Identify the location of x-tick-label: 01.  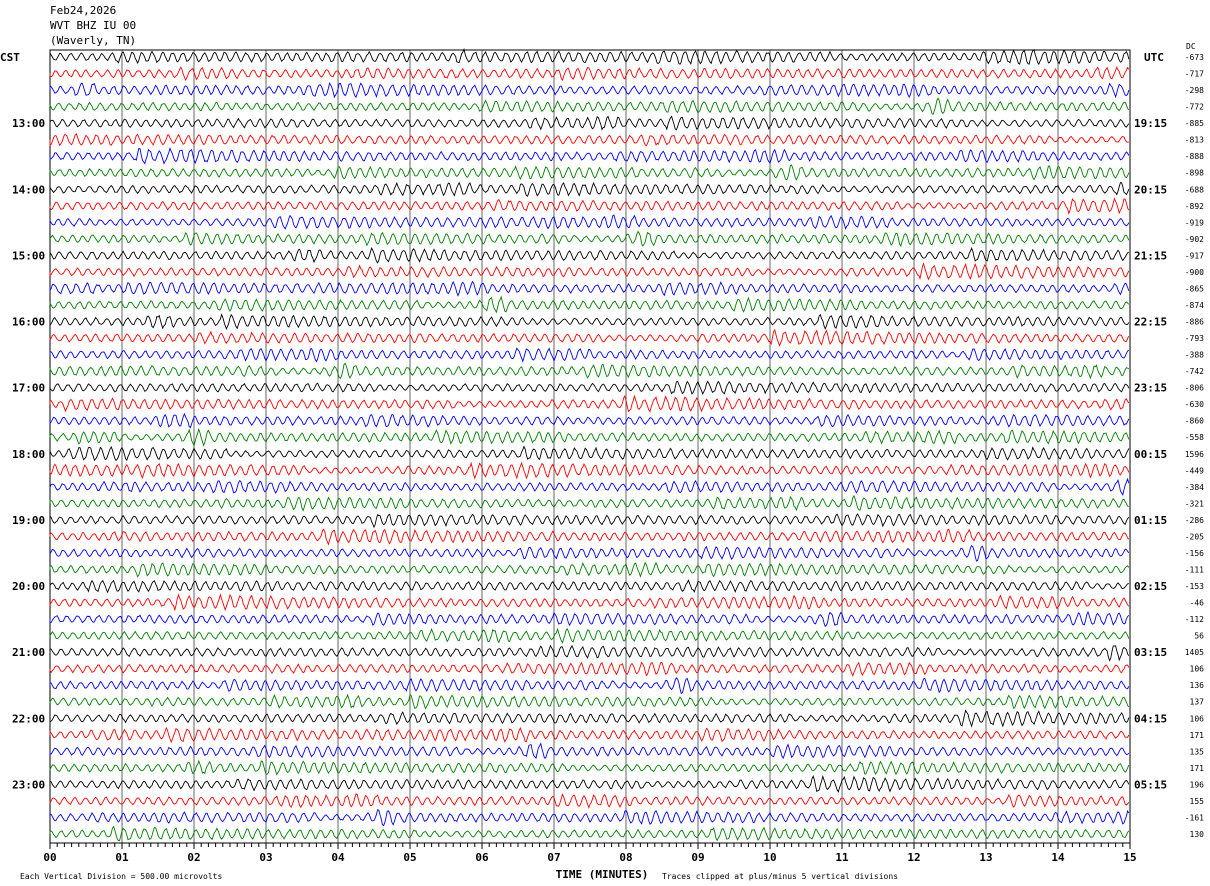
(122, 857).